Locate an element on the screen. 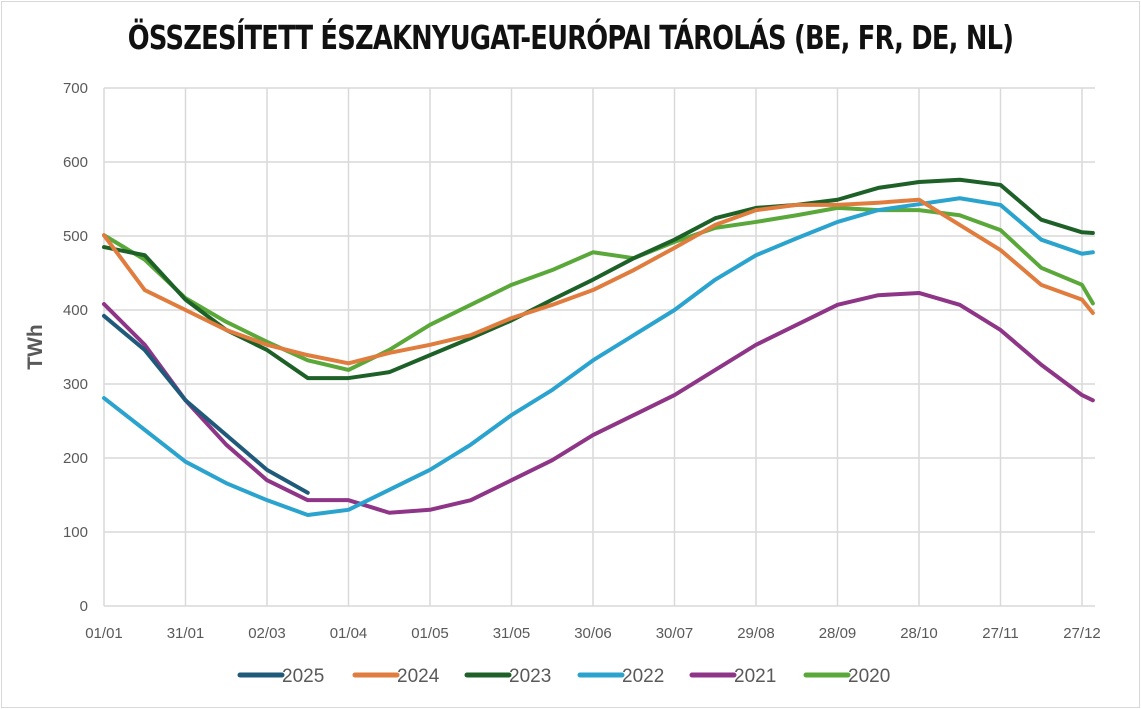  x-tick-label: 27/12 is located at coordinates (1082, 633).